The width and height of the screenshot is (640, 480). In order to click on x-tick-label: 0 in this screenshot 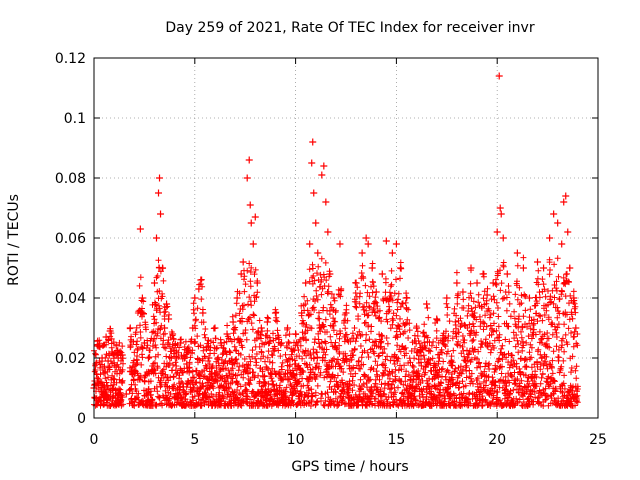, I will do `click(94, 440)`.